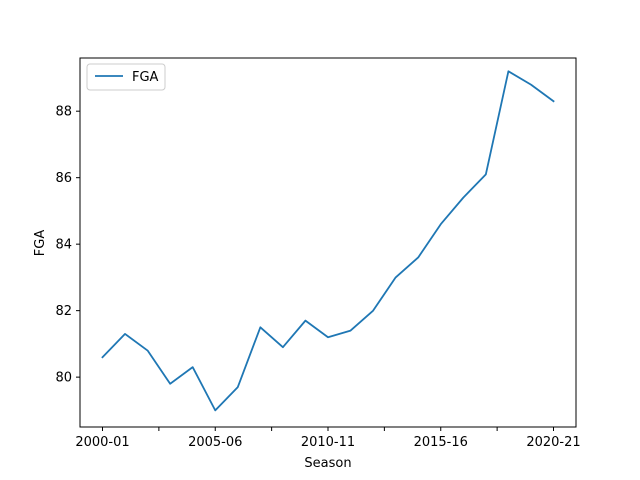  I want to click on legend: FGA, so click(126, 77).